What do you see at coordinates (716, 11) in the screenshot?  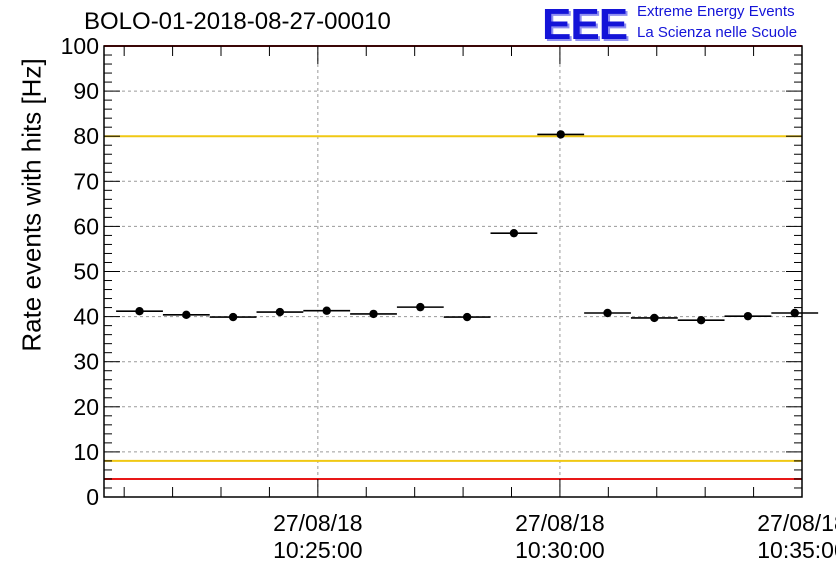 I see `logo-tagline-1: Extreme Energy Events` at bounding box center [716, 11].